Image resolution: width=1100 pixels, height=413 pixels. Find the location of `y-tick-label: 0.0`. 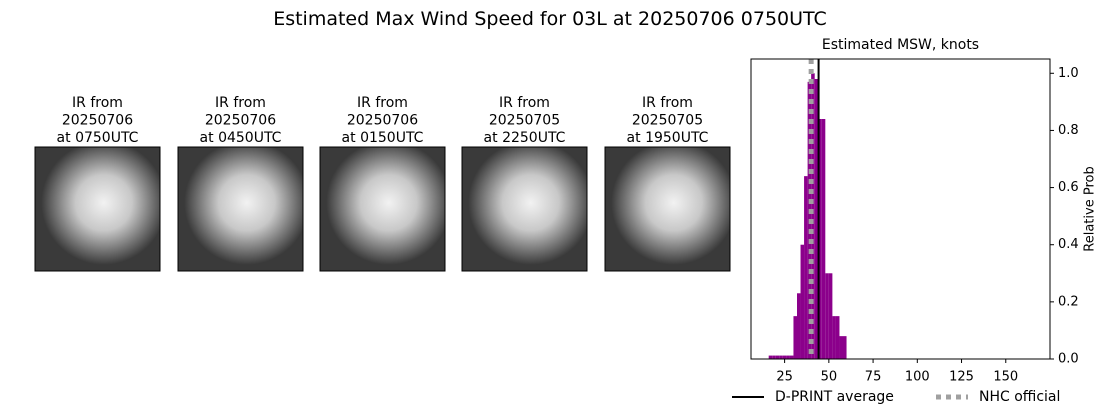

y-tick-label: 0.0 is located at coordinates (1068, 359).